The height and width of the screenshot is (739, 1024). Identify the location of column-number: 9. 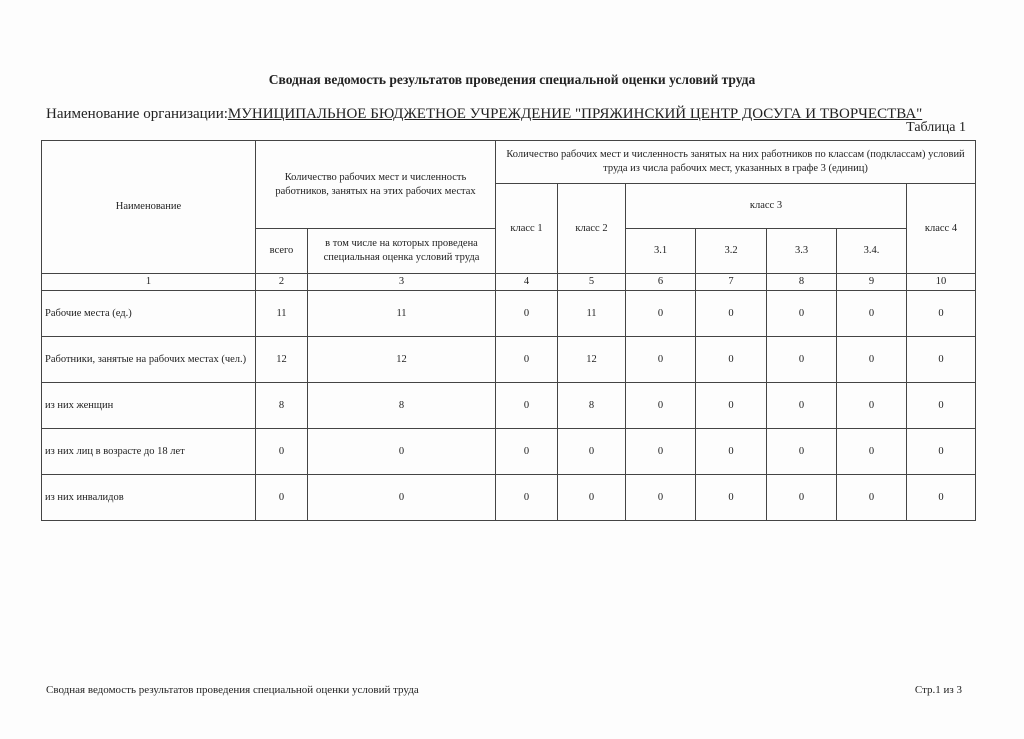
(871, 282).